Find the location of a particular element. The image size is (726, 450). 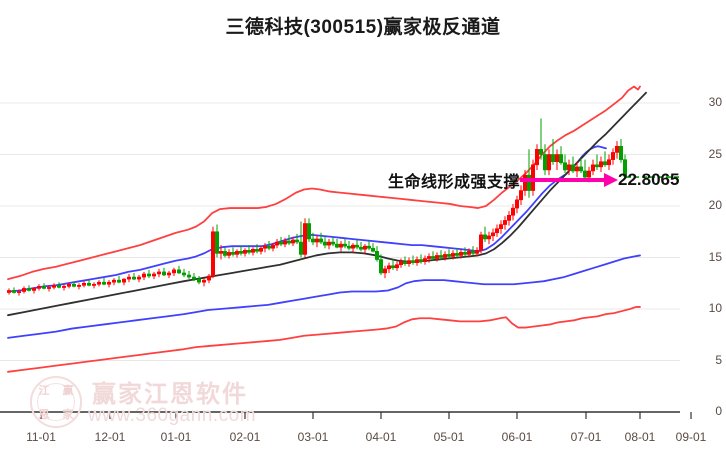

x-axis-tick-label: 05-01 is located at coordinates (449, 437).